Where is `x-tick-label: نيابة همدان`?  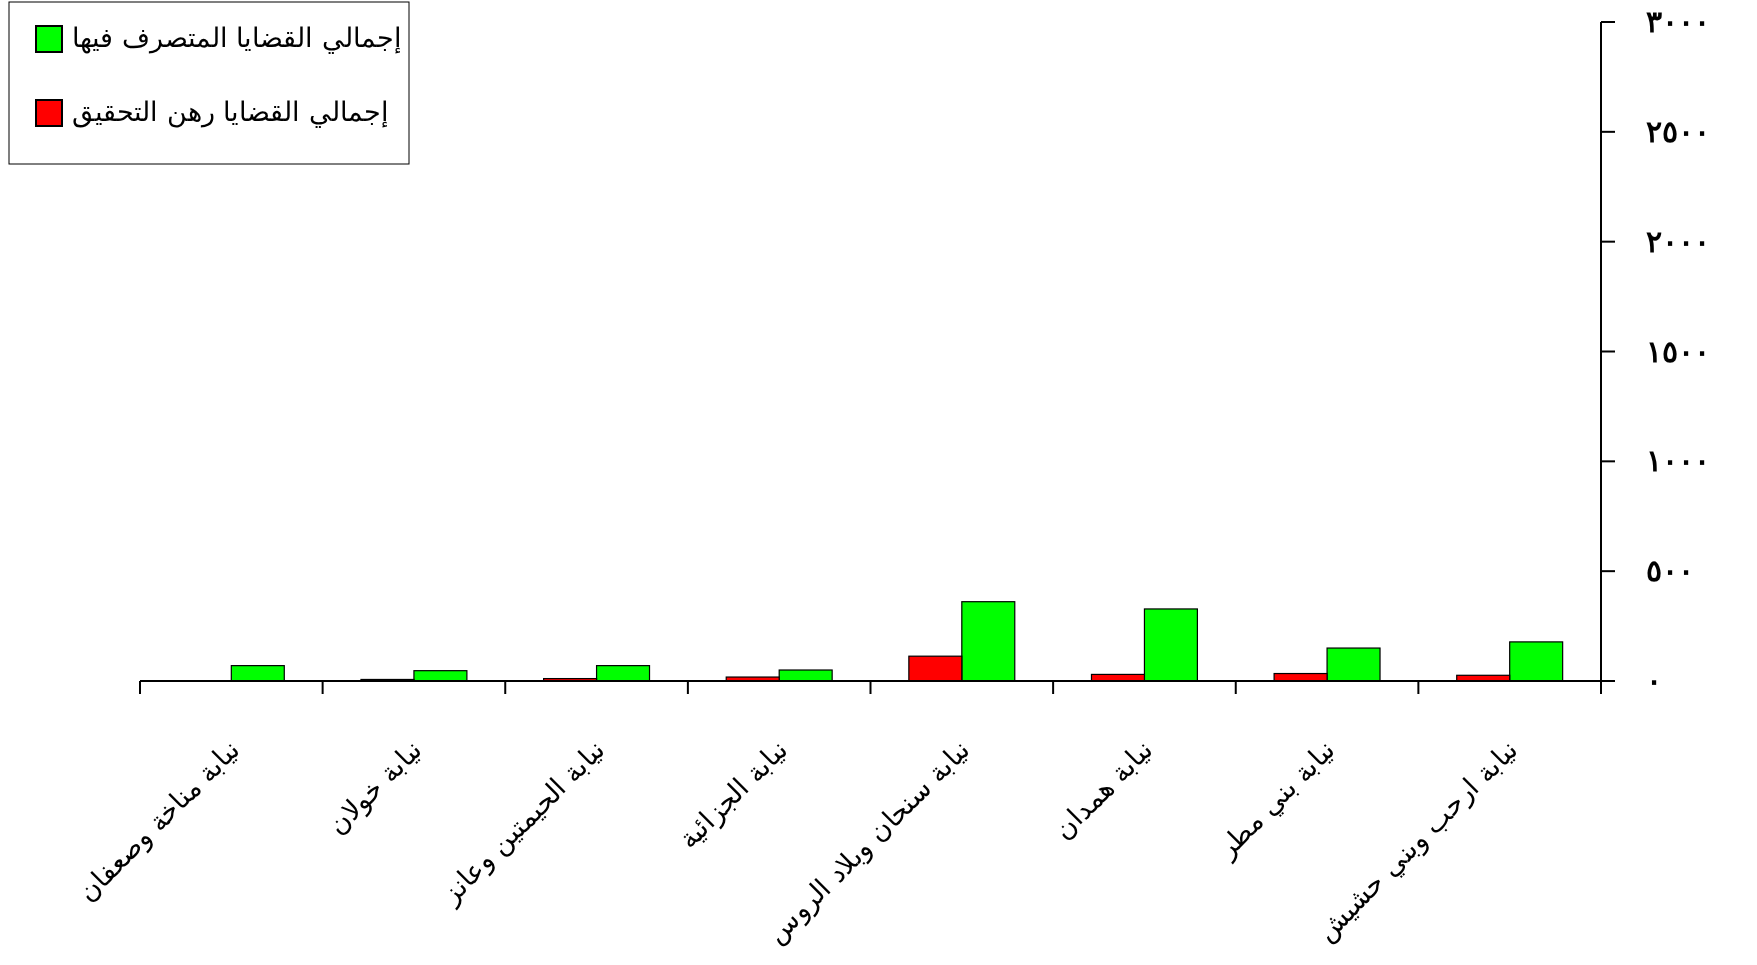
x-tick-label: نيابة همدان is located at coordinates (1103, 789).